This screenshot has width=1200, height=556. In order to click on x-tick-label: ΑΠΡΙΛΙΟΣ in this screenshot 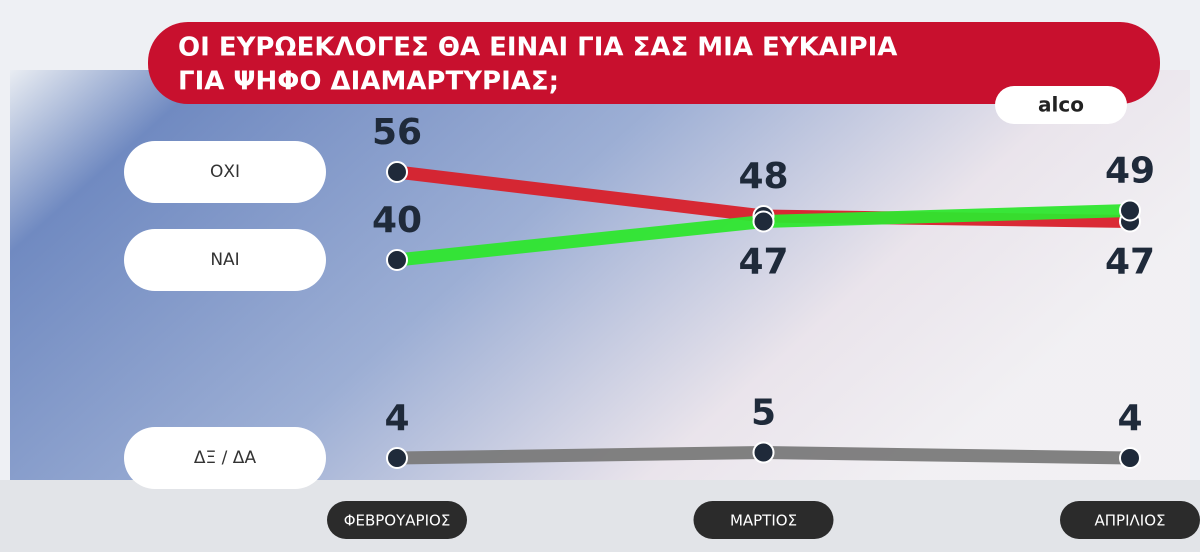, I will do `click(1130, 521)`.